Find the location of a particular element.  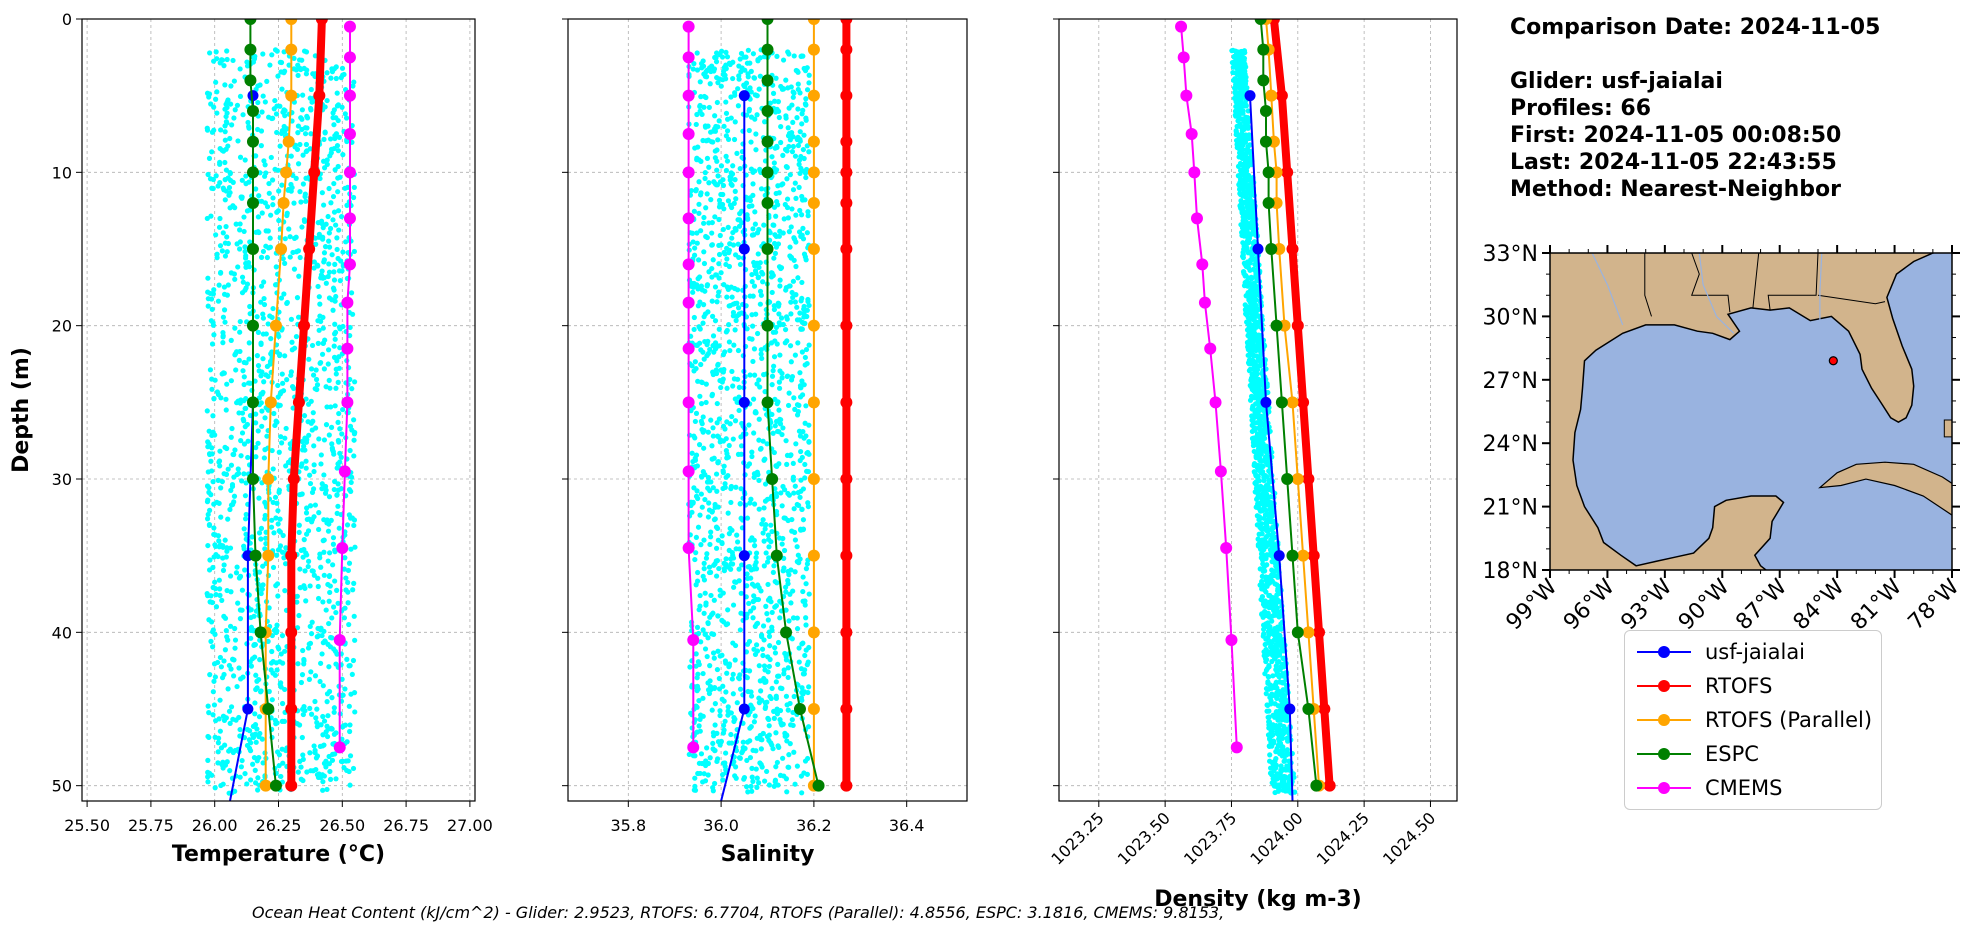

x-tick-label: 36.0 is located at coordinates (721, 825).